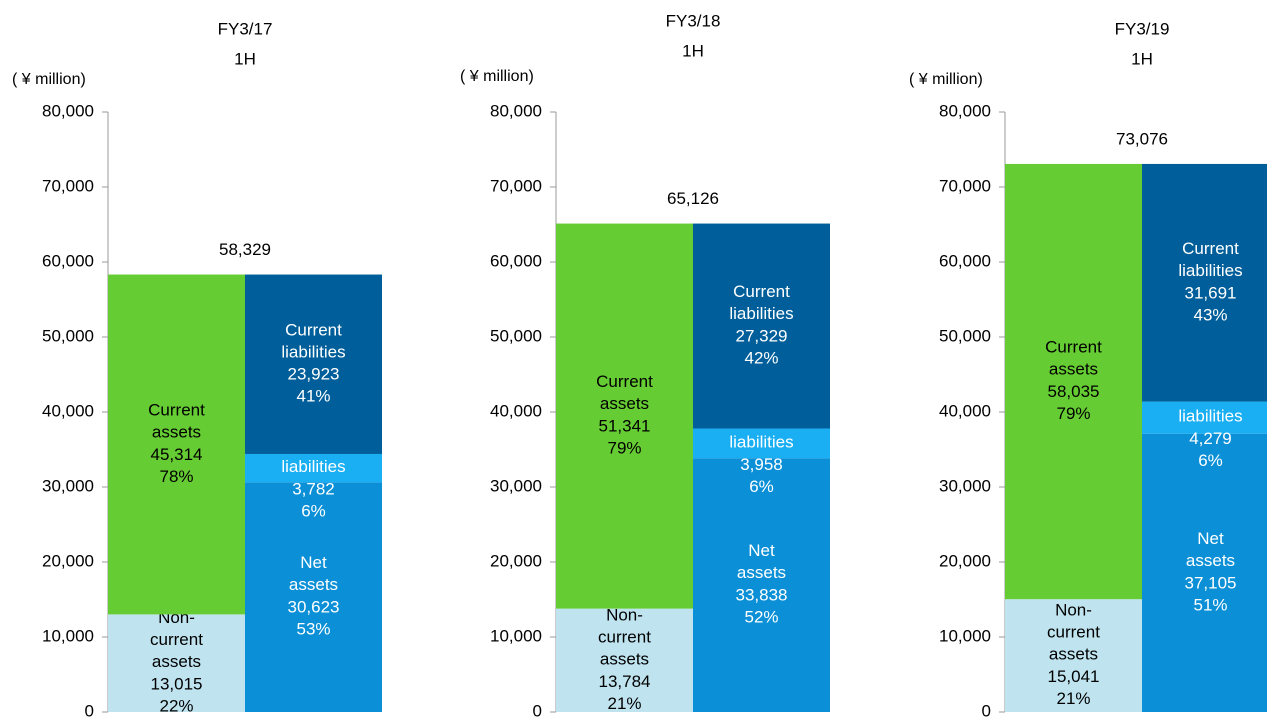  Describe the element at coordinates (693, 20) in the screenshot. I see `chart-title: FY3/18` at that location.